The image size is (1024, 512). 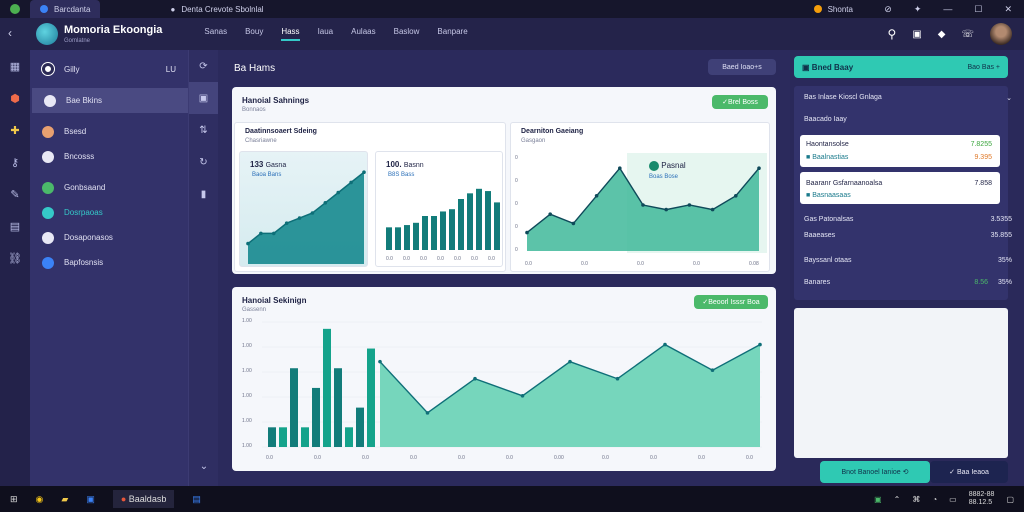 What do you see at coordinates (1004, 260) in the screenshot?
I see `panel-row-value: 35%` at bounding box center [1004, 260].